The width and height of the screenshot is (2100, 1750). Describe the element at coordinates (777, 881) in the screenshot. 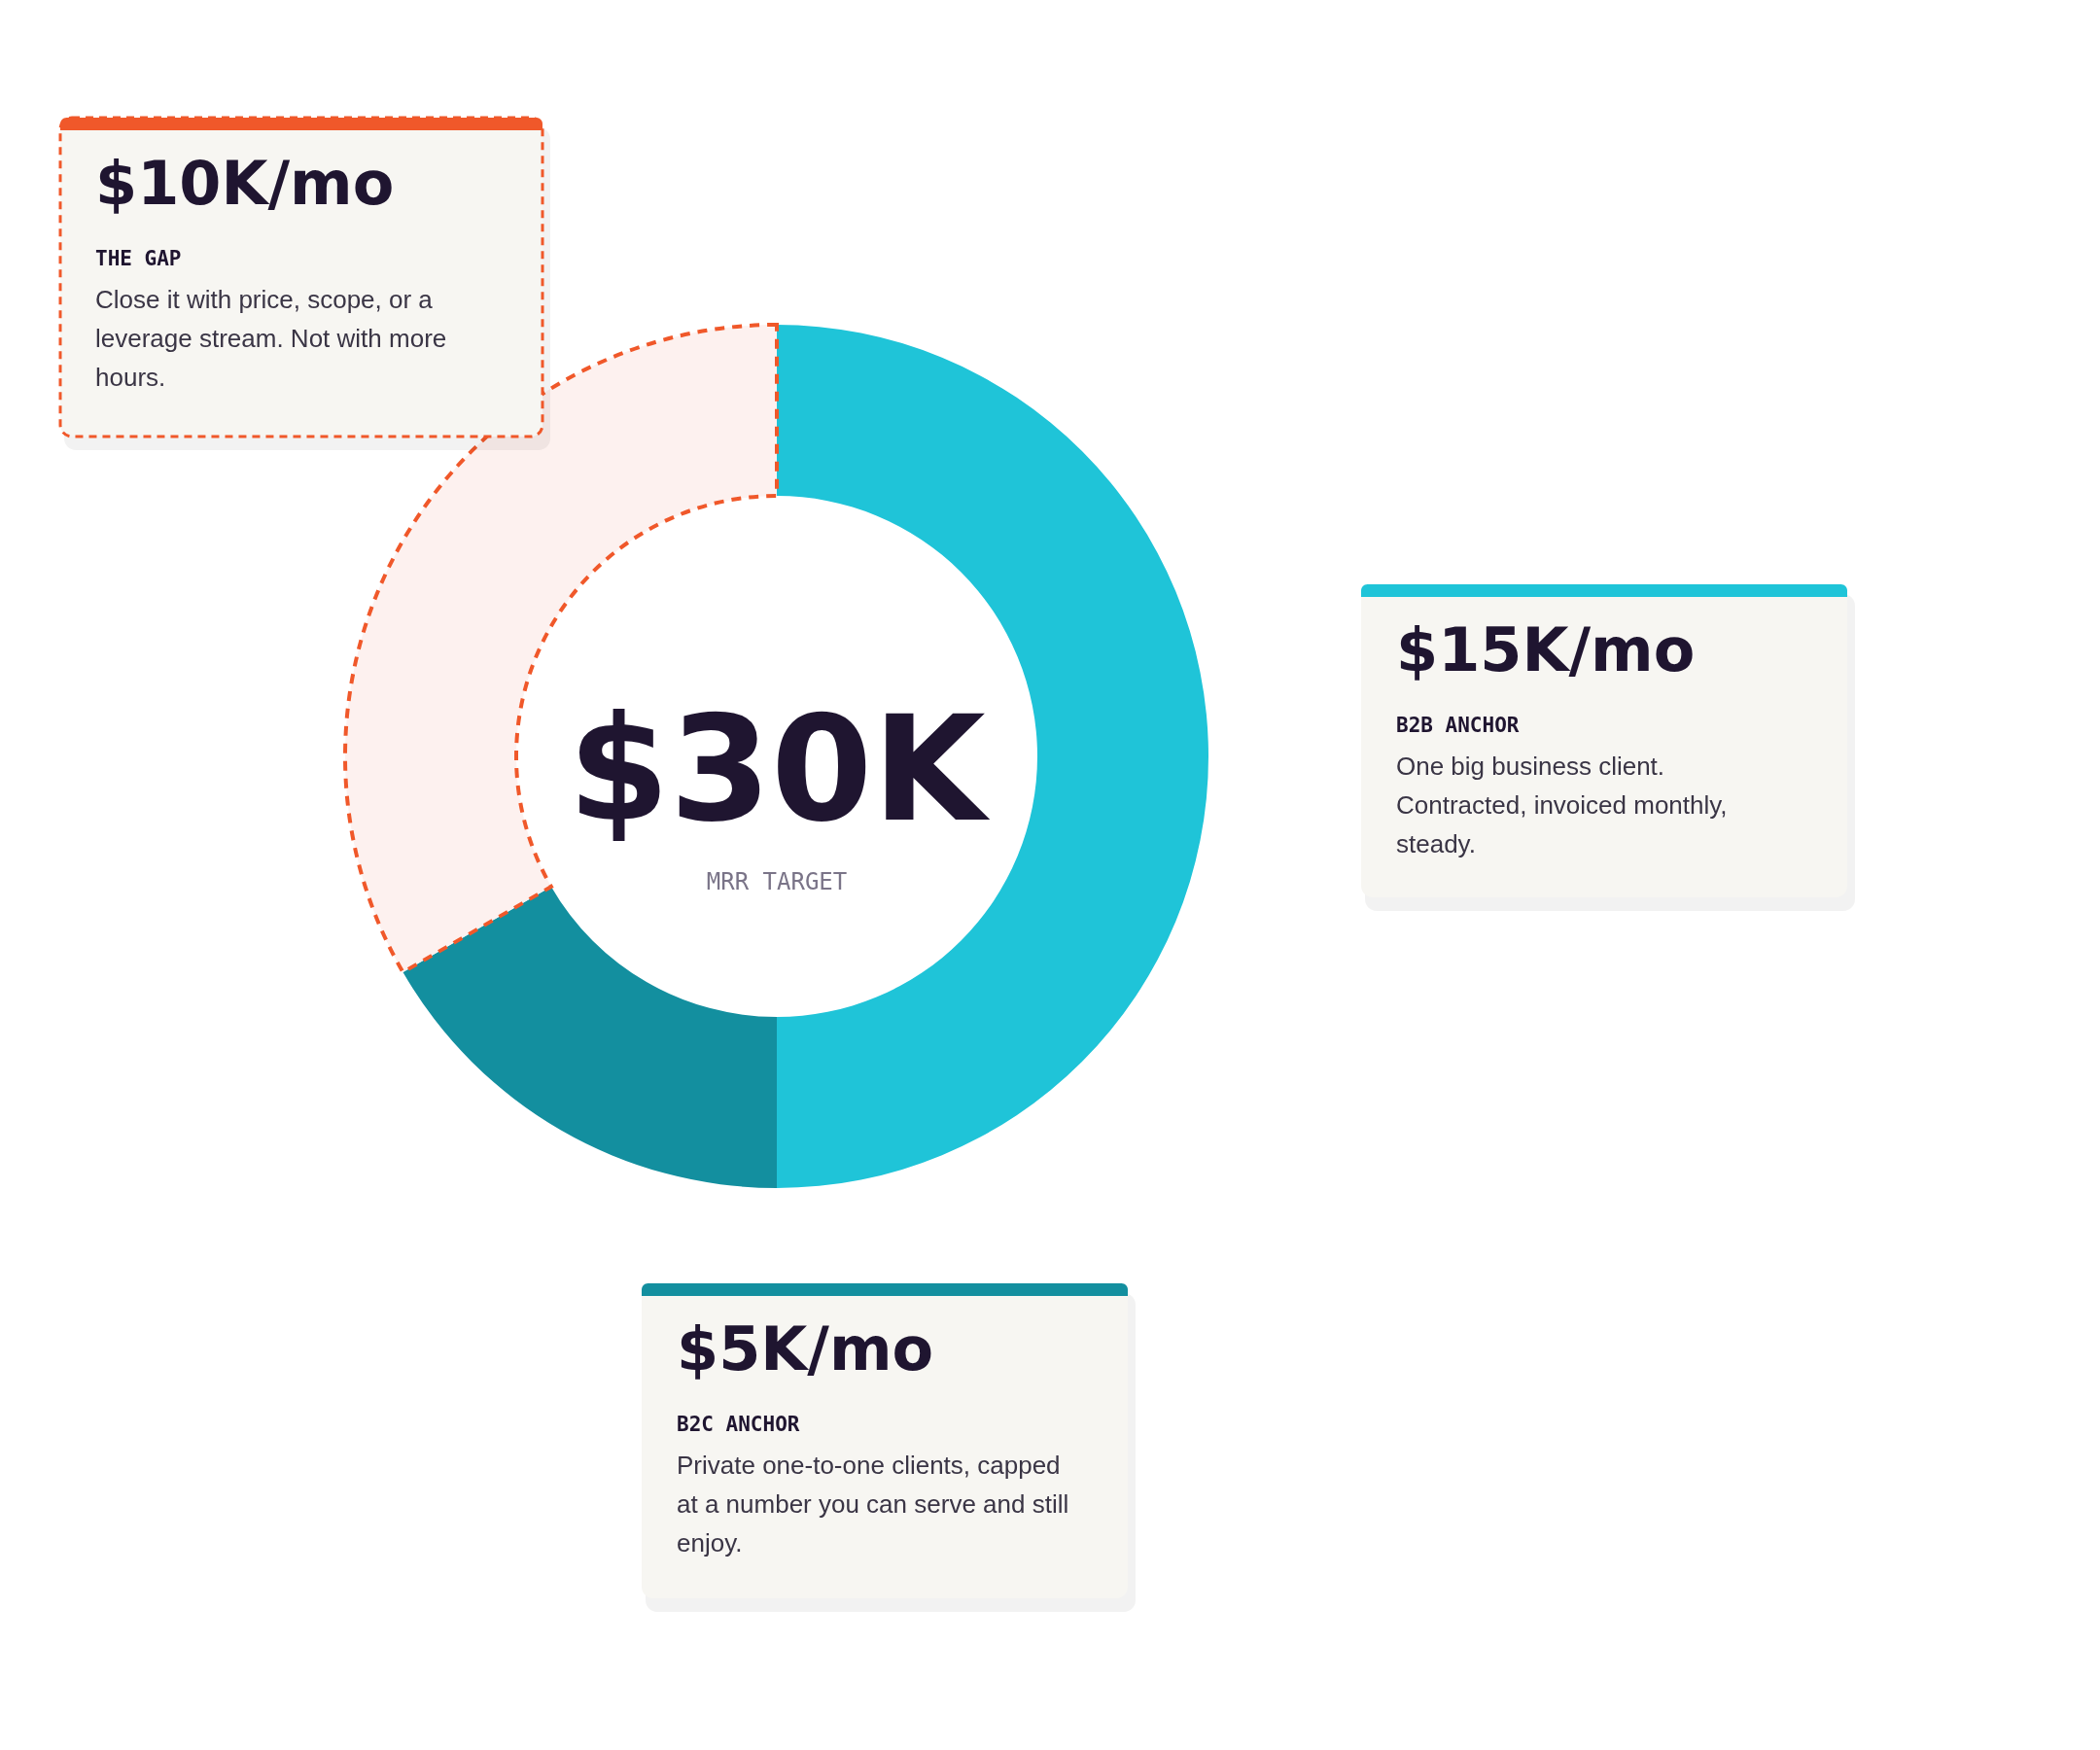

I see `text: MRR TARGET` at that location.